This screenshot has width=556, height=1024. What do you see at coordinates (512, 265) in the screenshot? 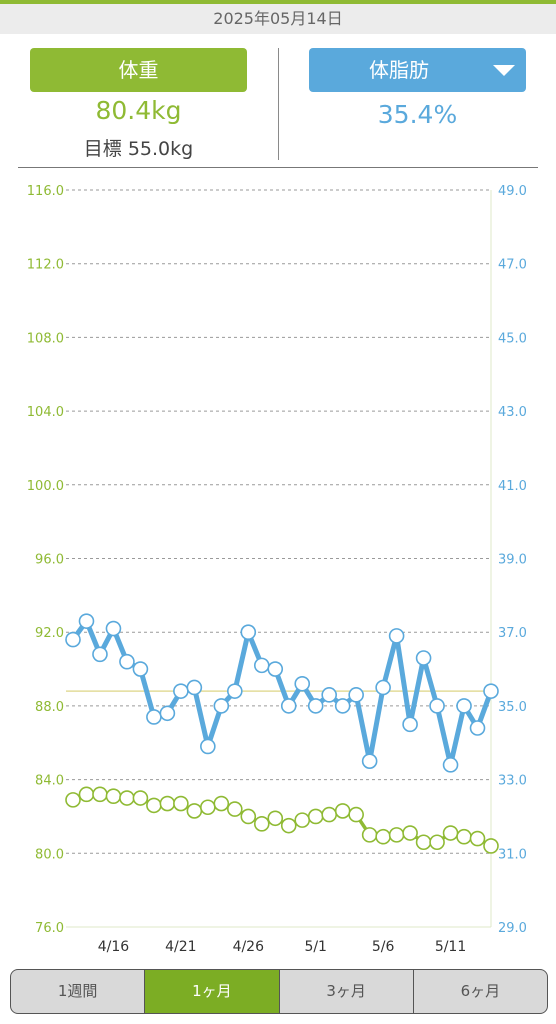
I see `right-axis-tick-label: 47.0` at bounding box center [512, 265].